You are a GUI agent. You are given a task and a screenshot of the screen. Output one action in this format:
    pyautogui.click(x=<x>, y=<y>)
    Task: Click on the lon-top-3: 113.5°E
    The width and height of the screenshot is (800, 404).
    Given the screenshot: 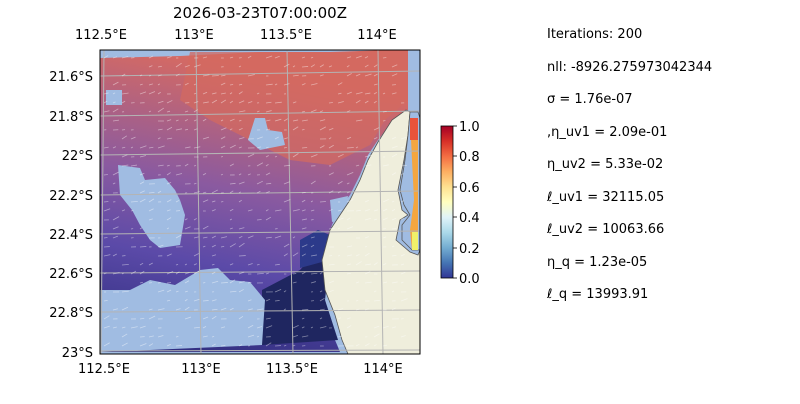 What is the action you would take?
    pyautogui.click(x=286, y=35)
    